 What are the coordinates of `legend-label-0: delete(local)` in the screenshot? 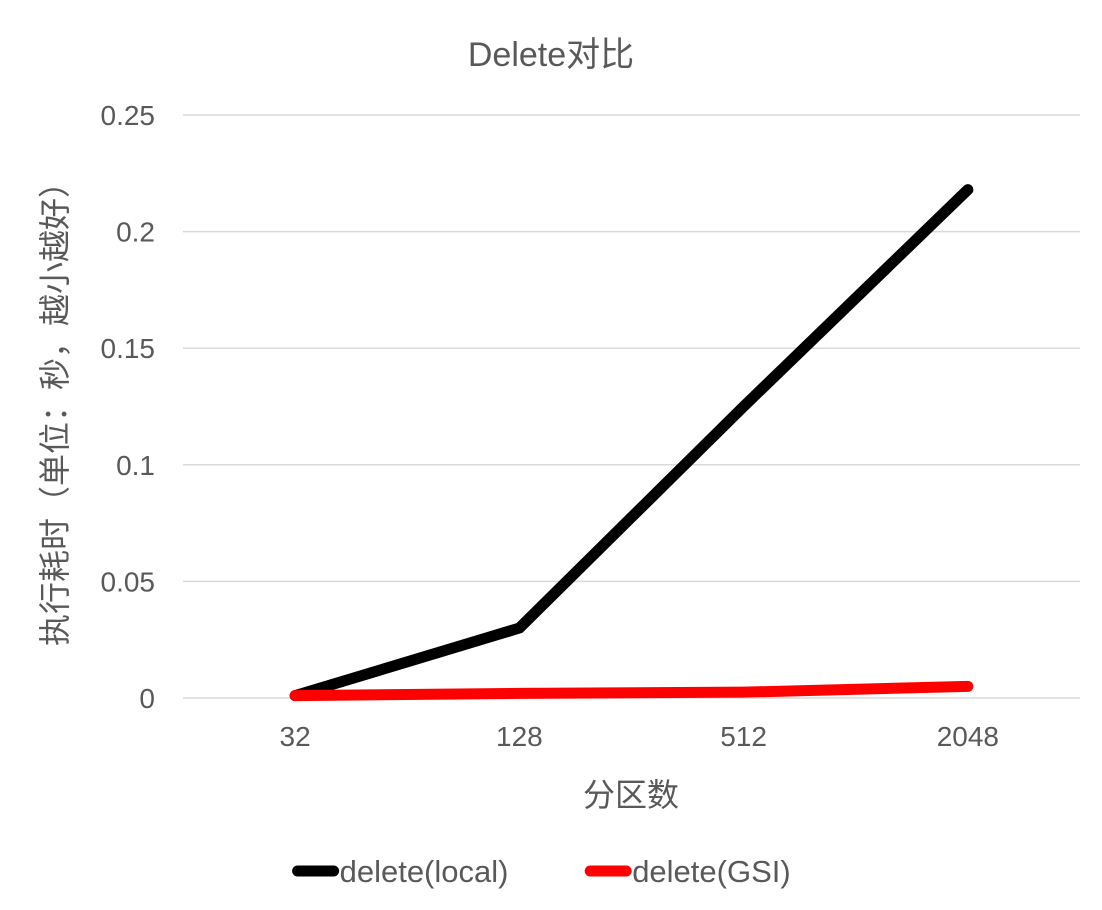 It's located at (424, 871).